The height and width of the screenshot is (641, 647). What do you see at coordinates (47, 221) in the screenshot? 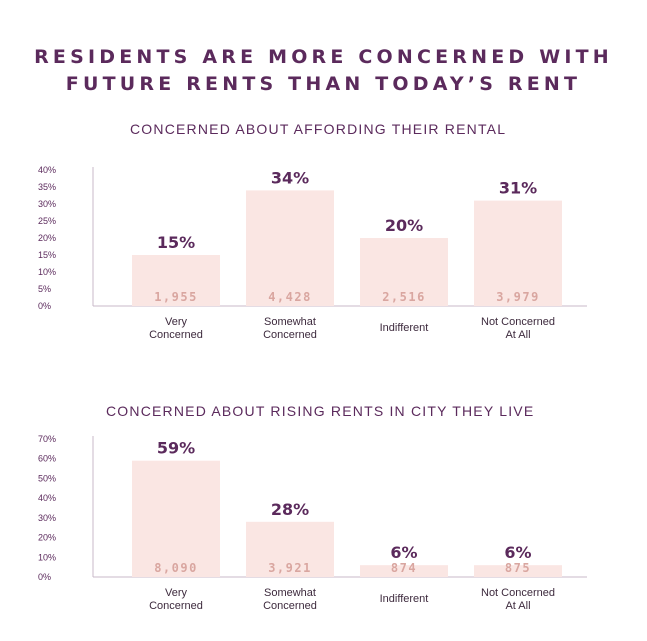
I see `y-tick-label: 25%` at bounding box center [47, 221].